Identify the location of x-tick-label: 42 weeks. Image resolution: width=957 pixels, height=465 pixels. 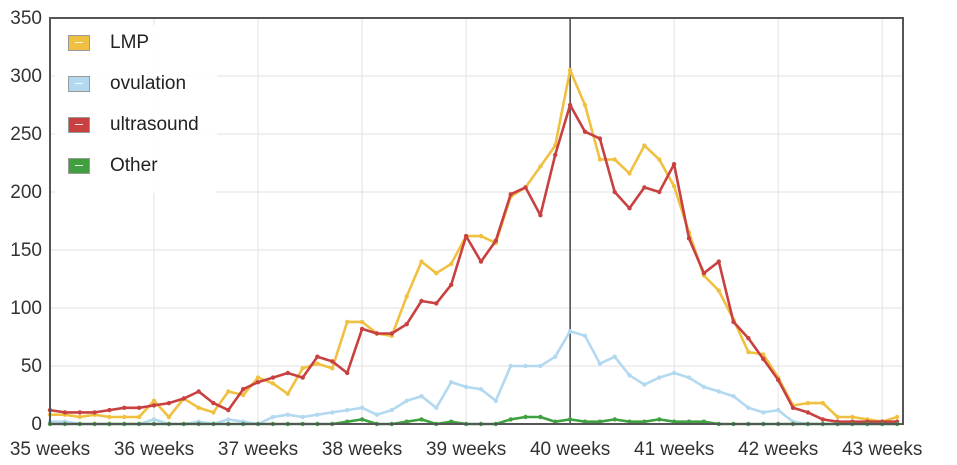
(778, 449).